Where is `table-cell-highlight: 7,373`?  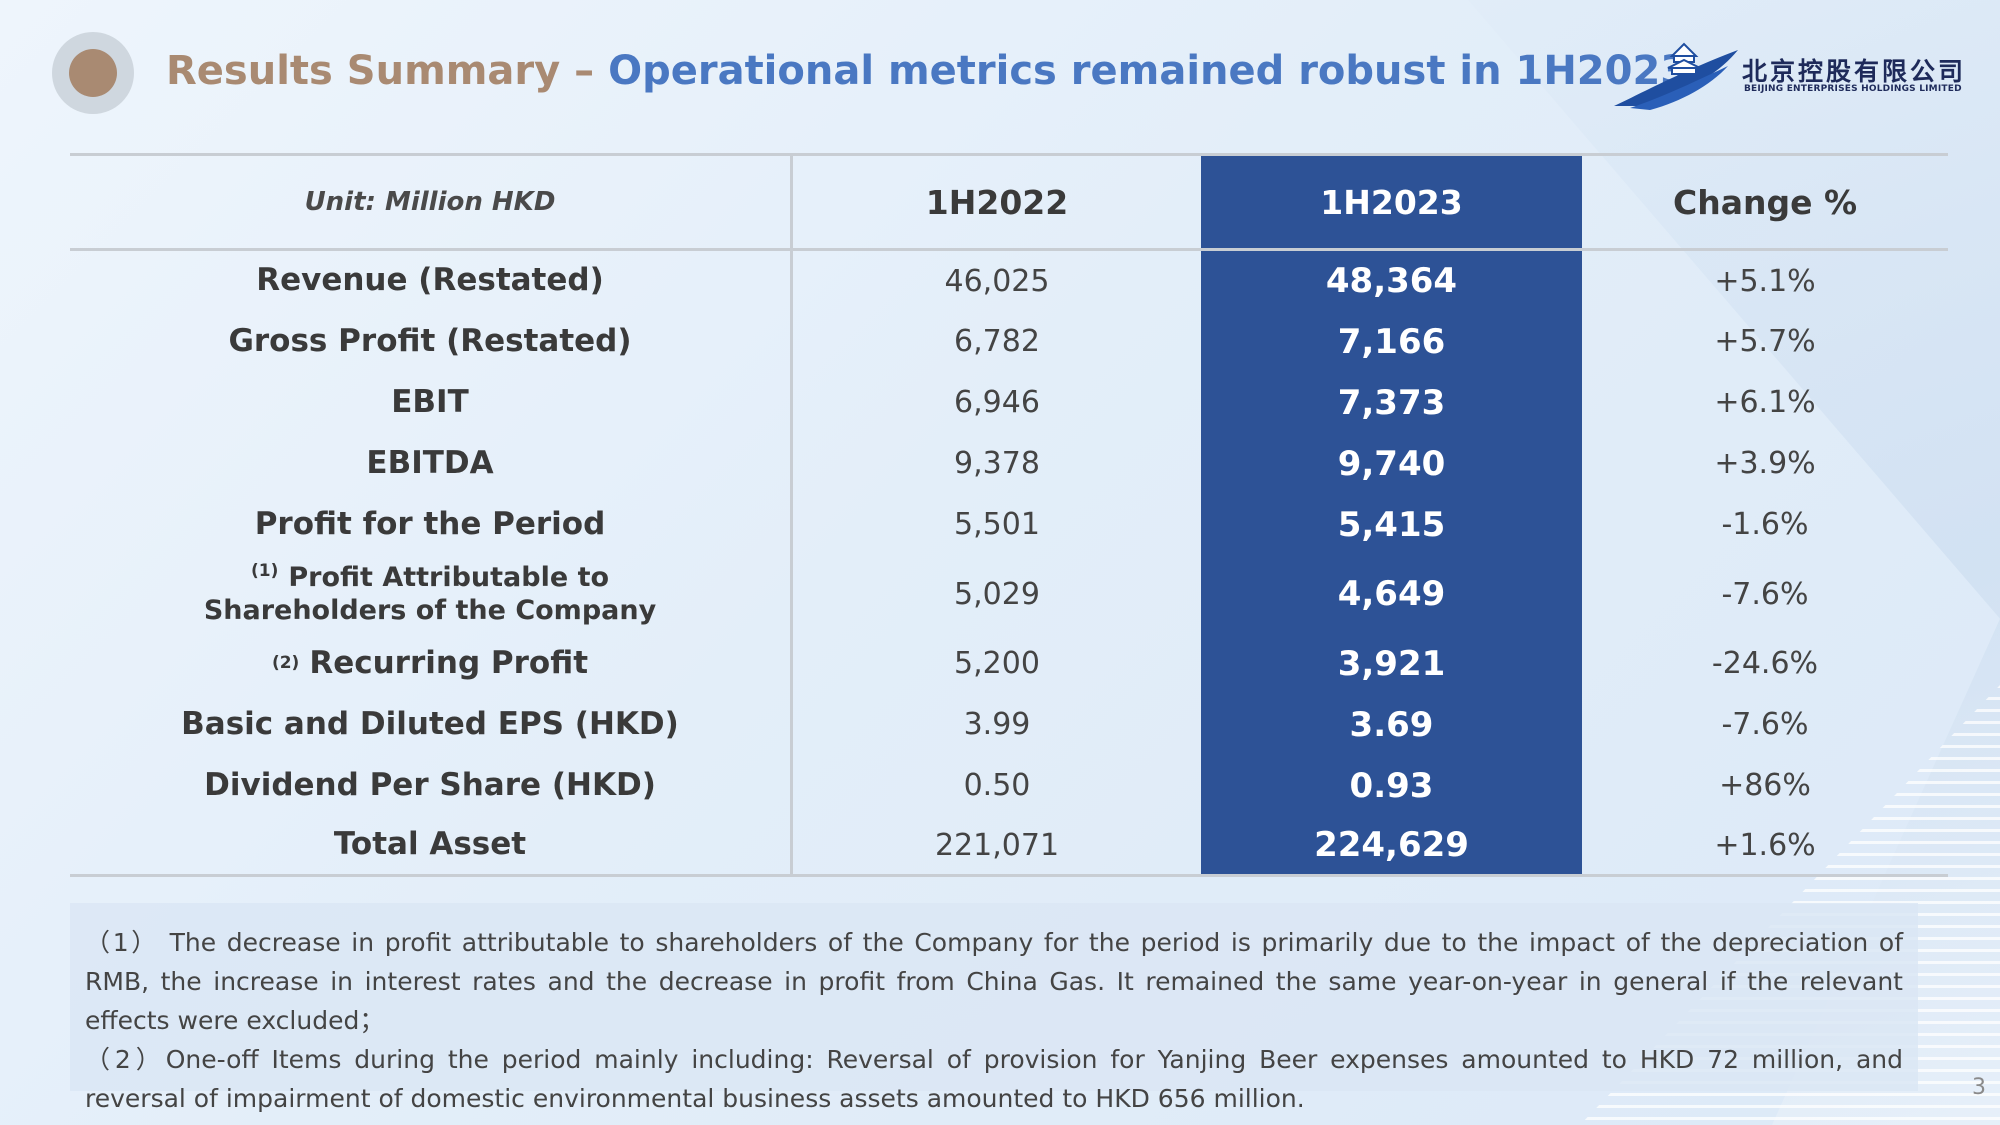
table-cell-highlight: 7,373 is located at coordinates (1391, 402).